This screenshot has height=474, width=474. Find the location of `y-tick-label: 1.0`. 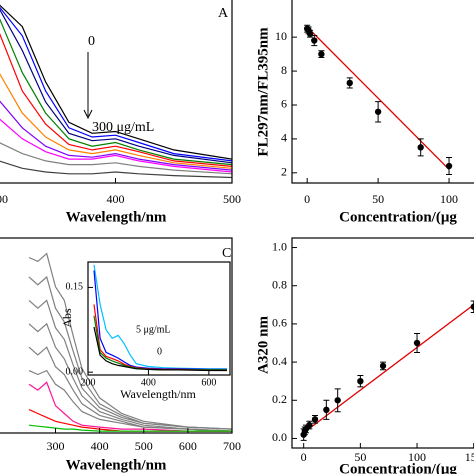

y-tick-label: 1.0 is located at coordinates (279, 246).